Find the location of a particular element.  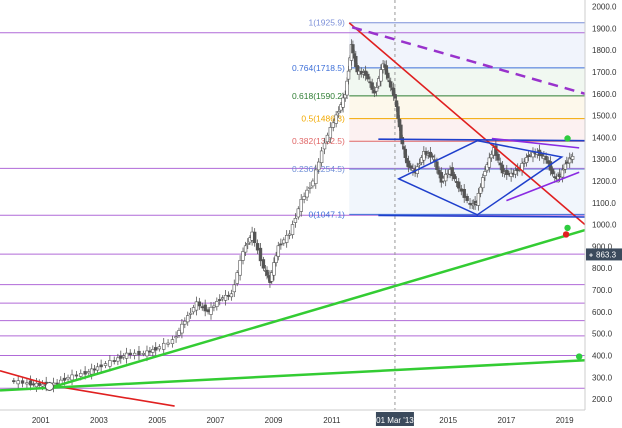

crosshair-date-chip is located at coordinates (394, 419).